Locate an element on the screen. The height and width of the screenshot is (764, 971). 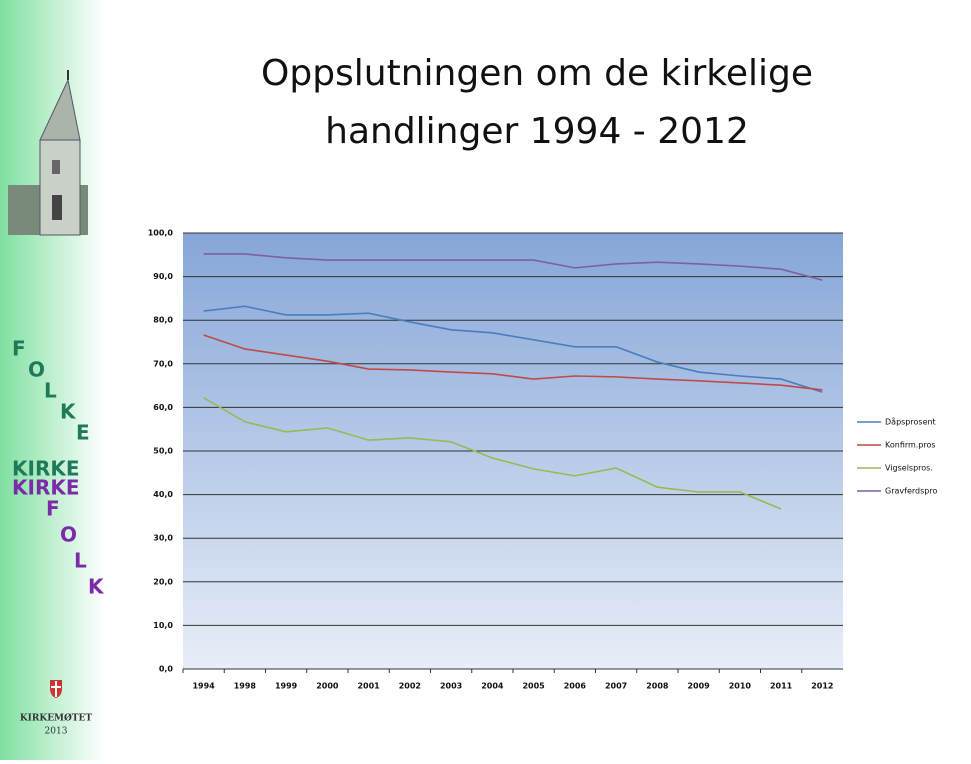
x-tick-label: 2012 is located at coordinates (822, 686).